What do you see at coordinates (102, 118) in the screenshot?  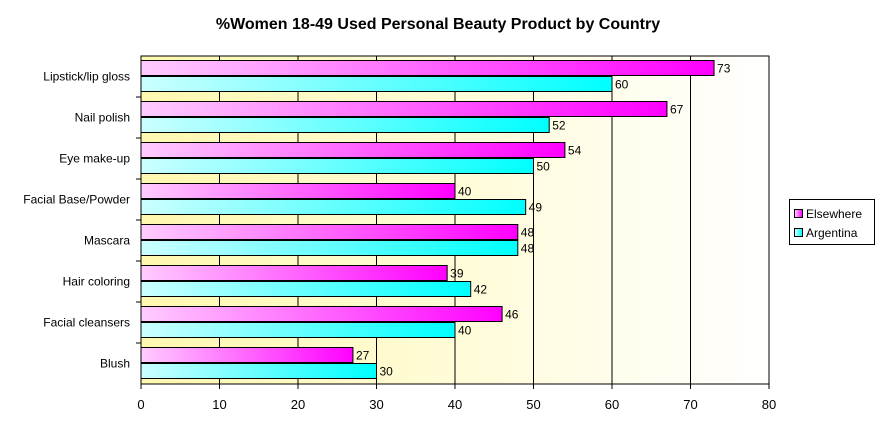 I see `category-label-nail-polish: Nail polish` at bounding box center [102, 118].